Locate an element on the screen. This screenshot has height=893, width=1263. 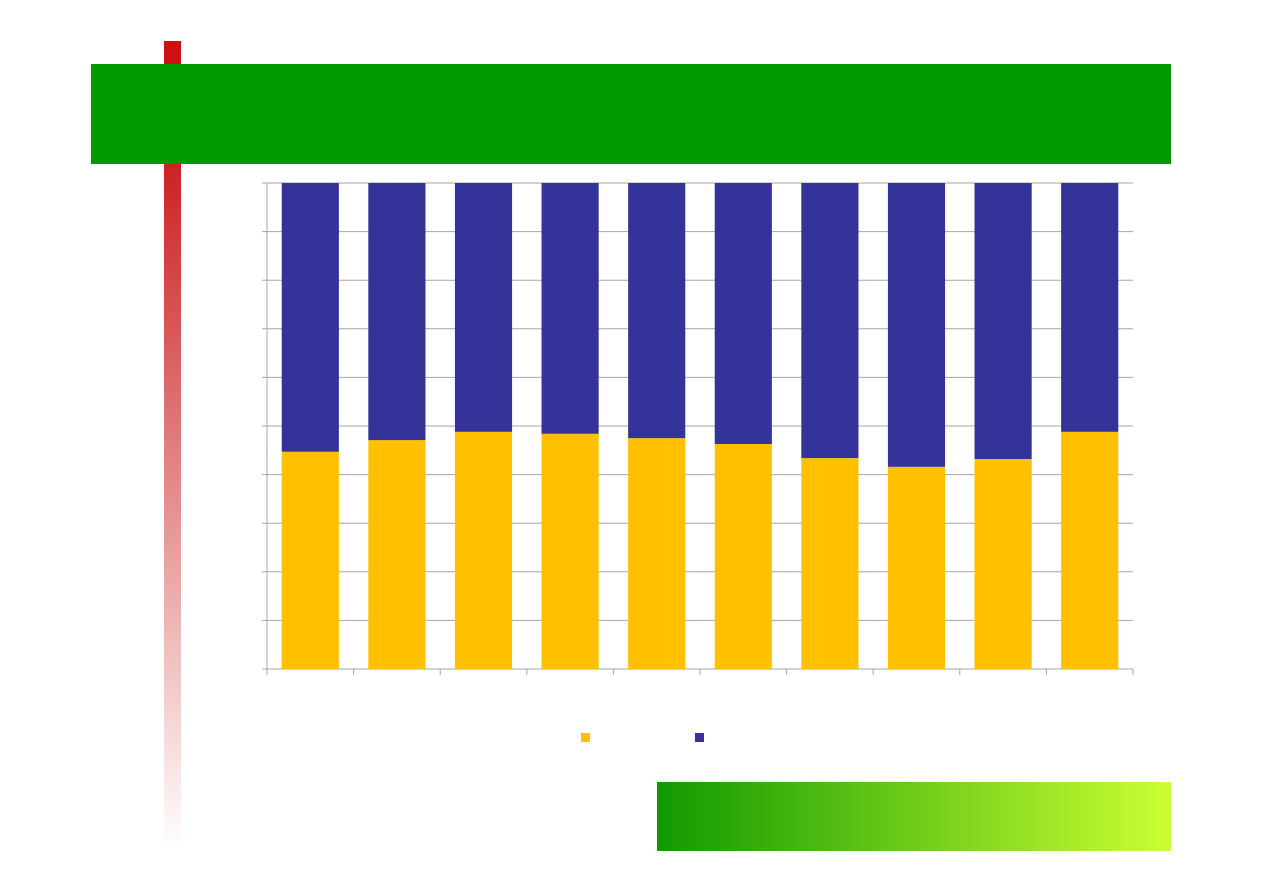
accent-bar-top is located at coordinates (172, 52).